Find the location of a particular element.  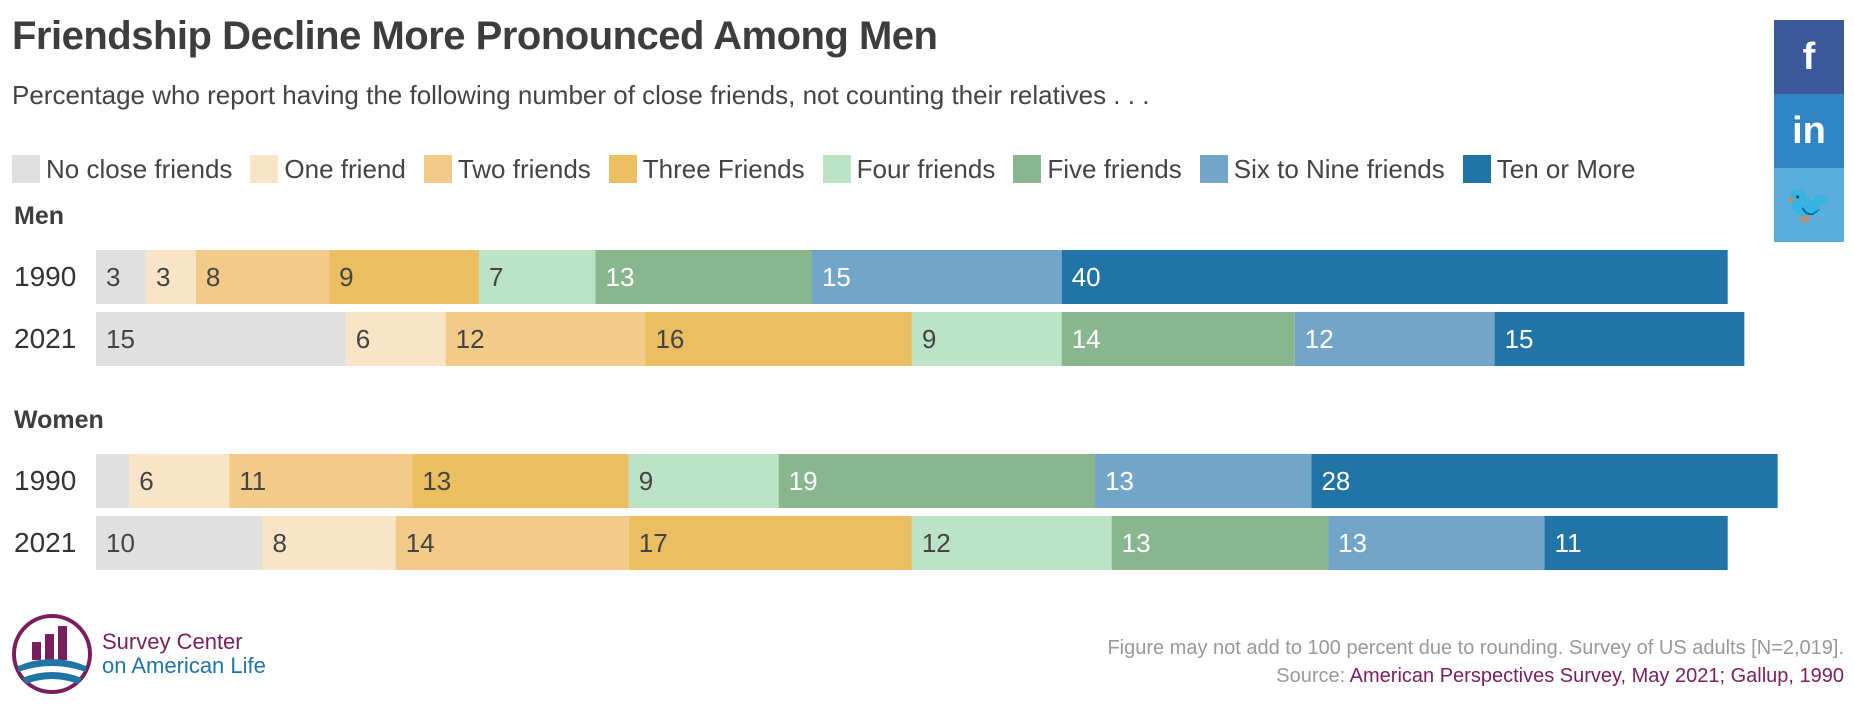

logo-text: Survey Center on American Life is located at coordinates (184, 654).